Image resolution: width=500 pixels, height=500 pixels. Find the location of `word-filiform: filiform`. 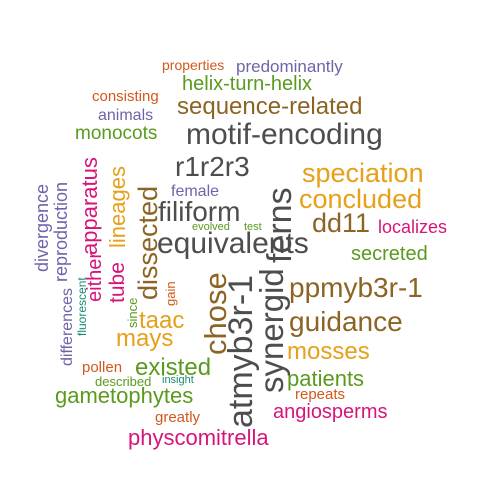

word-filiform: filiform is located at coordinates (199, 211).